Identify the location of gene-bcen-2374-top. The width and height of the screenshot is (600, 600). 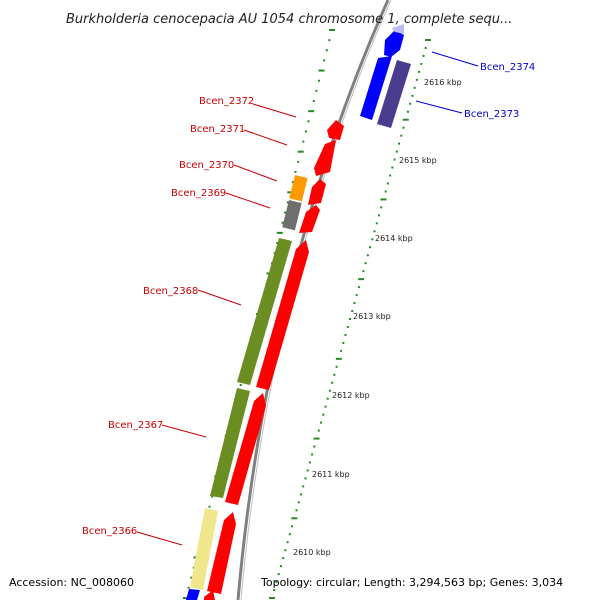
(394, 43).